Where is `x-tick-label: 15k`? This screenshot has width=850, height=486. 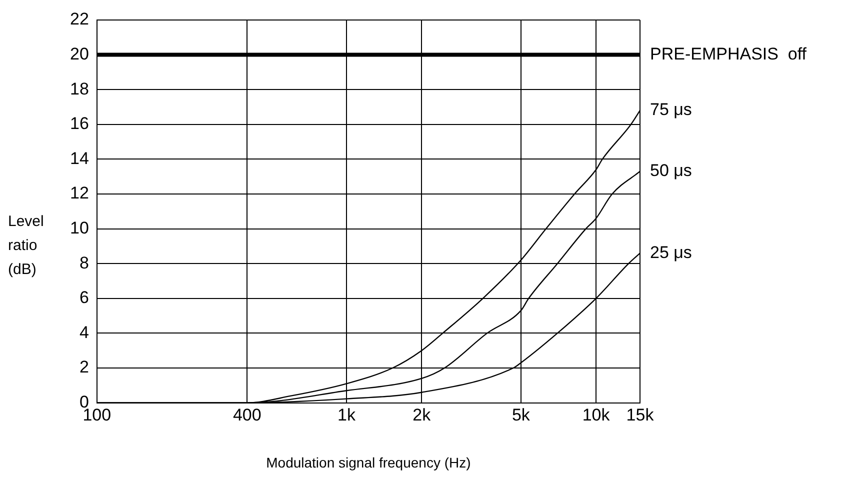
x-tick-label: 15k is located at coordinates (640, 415).